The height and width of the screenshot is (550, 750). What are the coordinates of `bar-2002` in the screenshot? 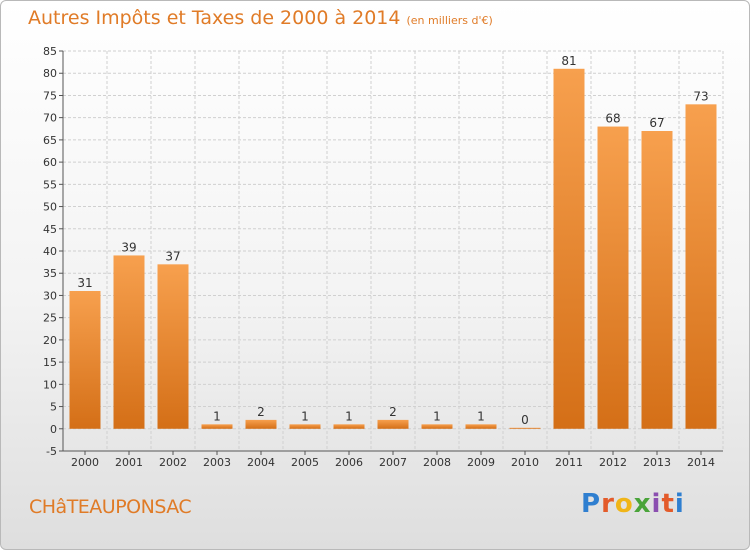 It's located at (173, 346).